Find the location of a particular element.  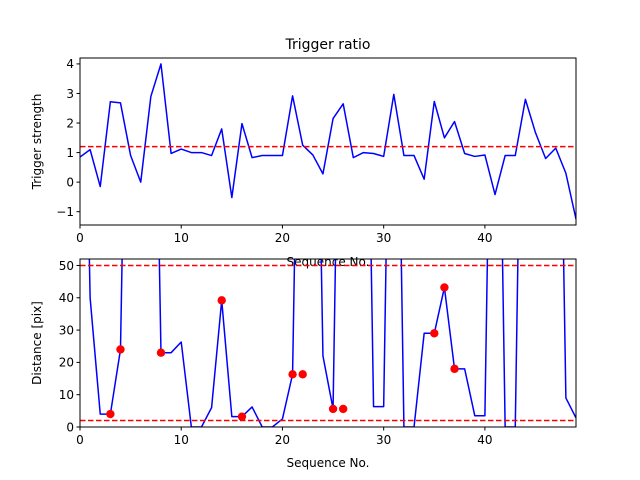

y-tick-label: 10 is located at coordinates (66, 395).